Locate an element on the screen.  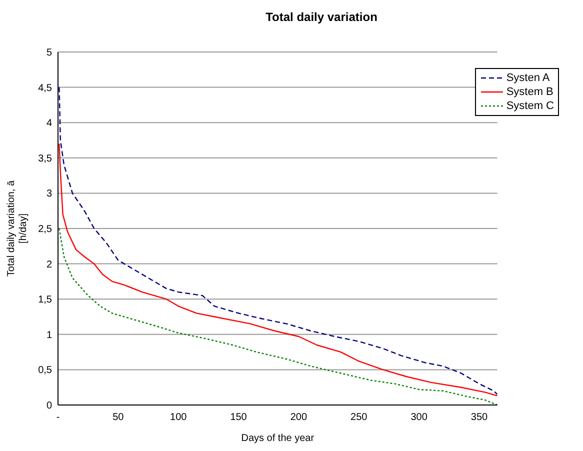
y-tick-label: 5 is located at coordinates (49, 53).